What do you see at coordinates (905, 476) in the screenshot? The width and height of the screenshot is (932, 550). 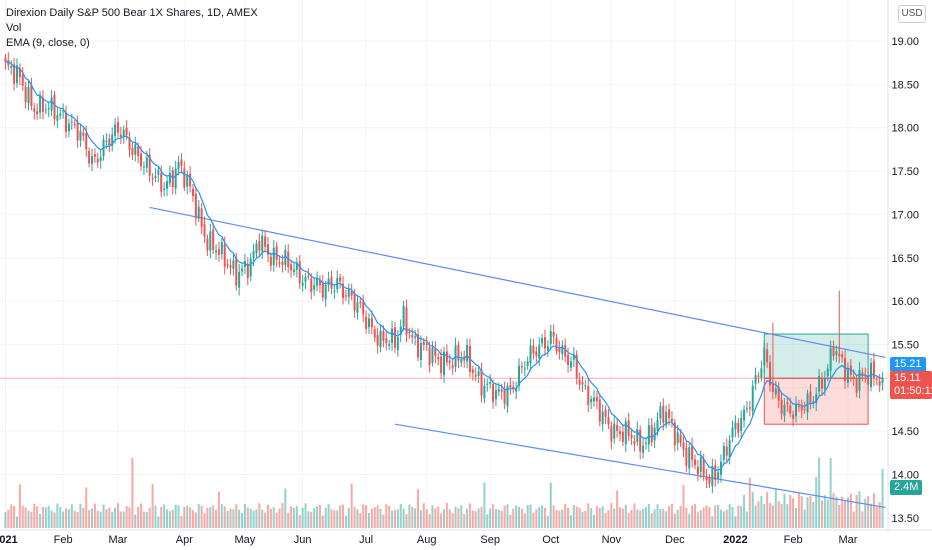 I see `y-tick-label: 14.00` at bounding box center [905, 476].